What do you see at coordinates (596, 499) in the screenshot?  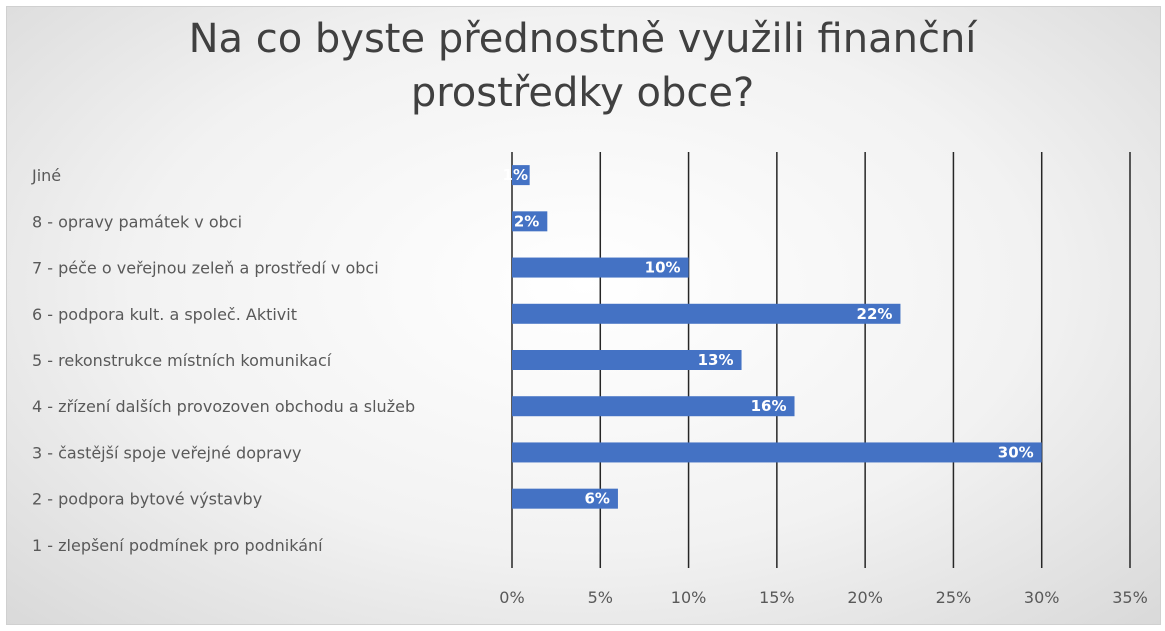 I see `data-label: 6%` at bounding box center [596, 499].